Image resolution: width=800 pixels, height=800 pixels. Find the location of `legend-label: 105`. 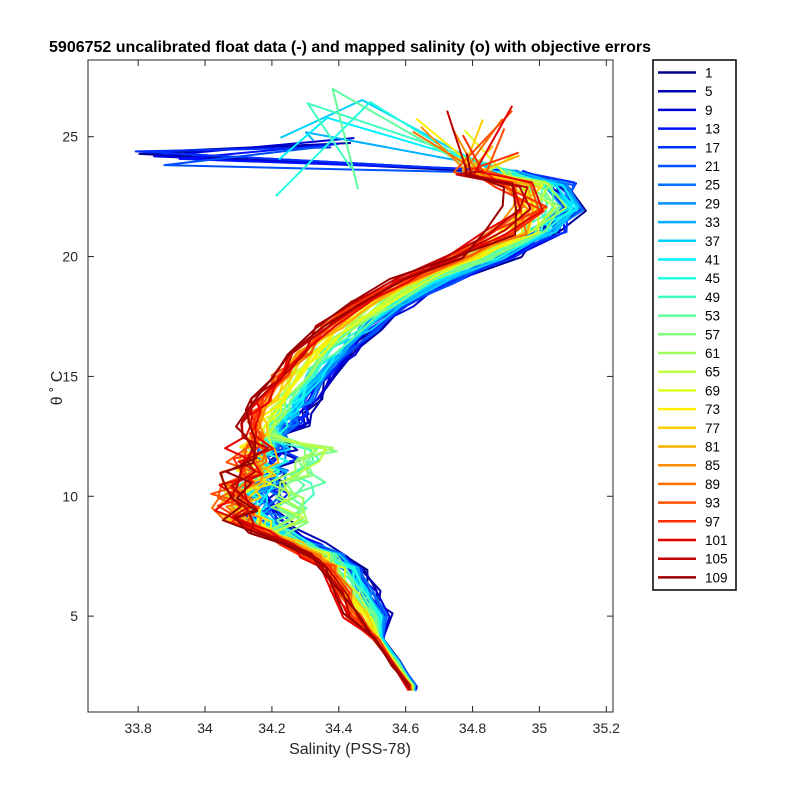

legend-label: 105 is located at coordinates (716, 559).